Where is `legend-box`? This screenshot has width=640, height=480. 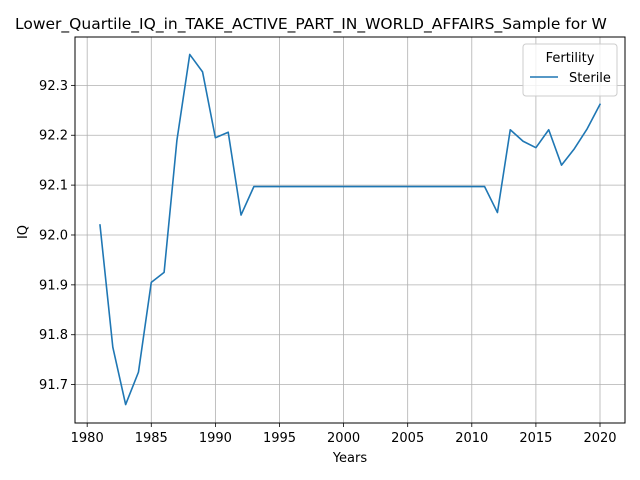
legend-box is located at coordinates (570, 70).